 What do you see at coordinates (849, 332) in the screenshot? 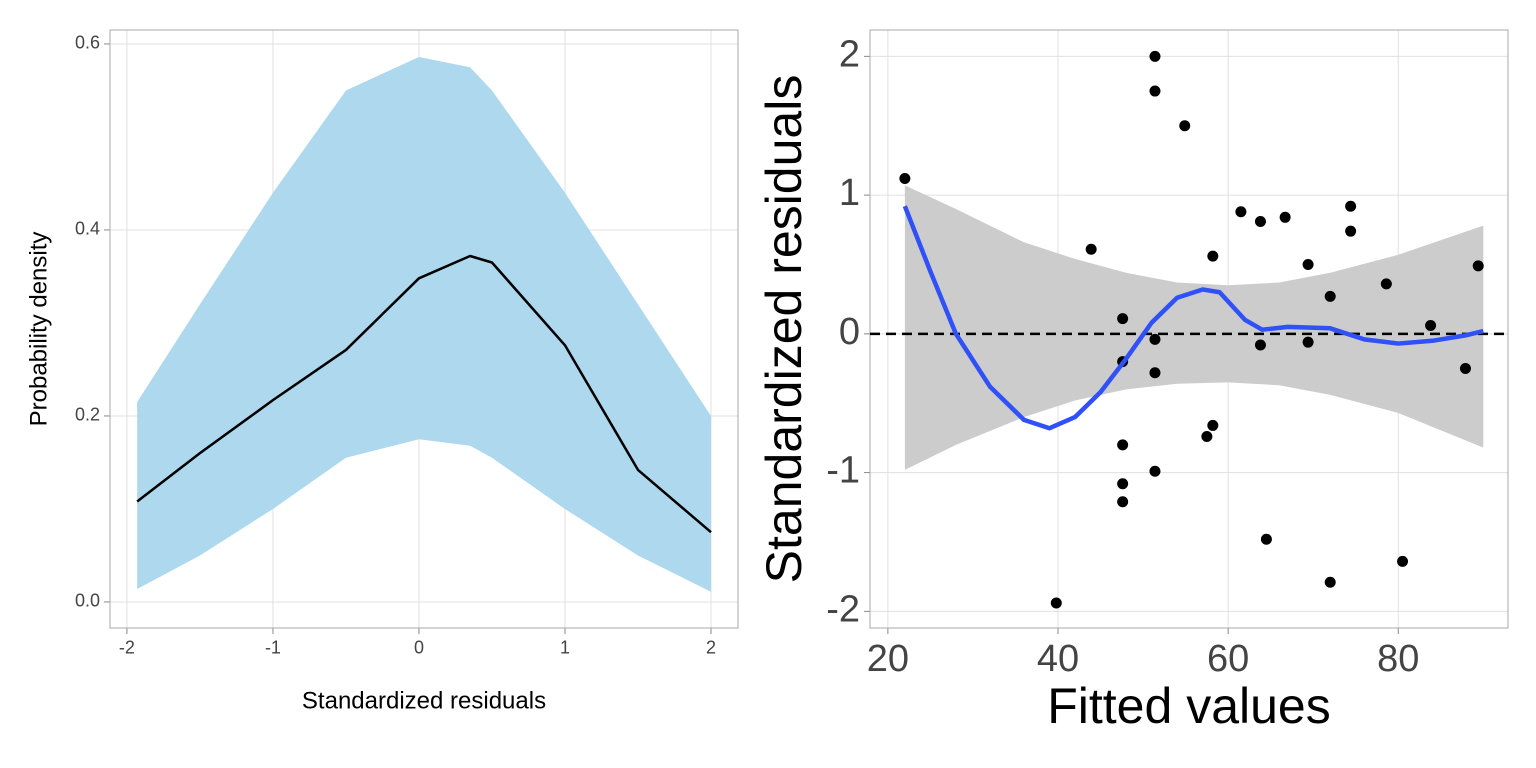
I see `y-tick-label: 0` at bounding box center [849, 332].